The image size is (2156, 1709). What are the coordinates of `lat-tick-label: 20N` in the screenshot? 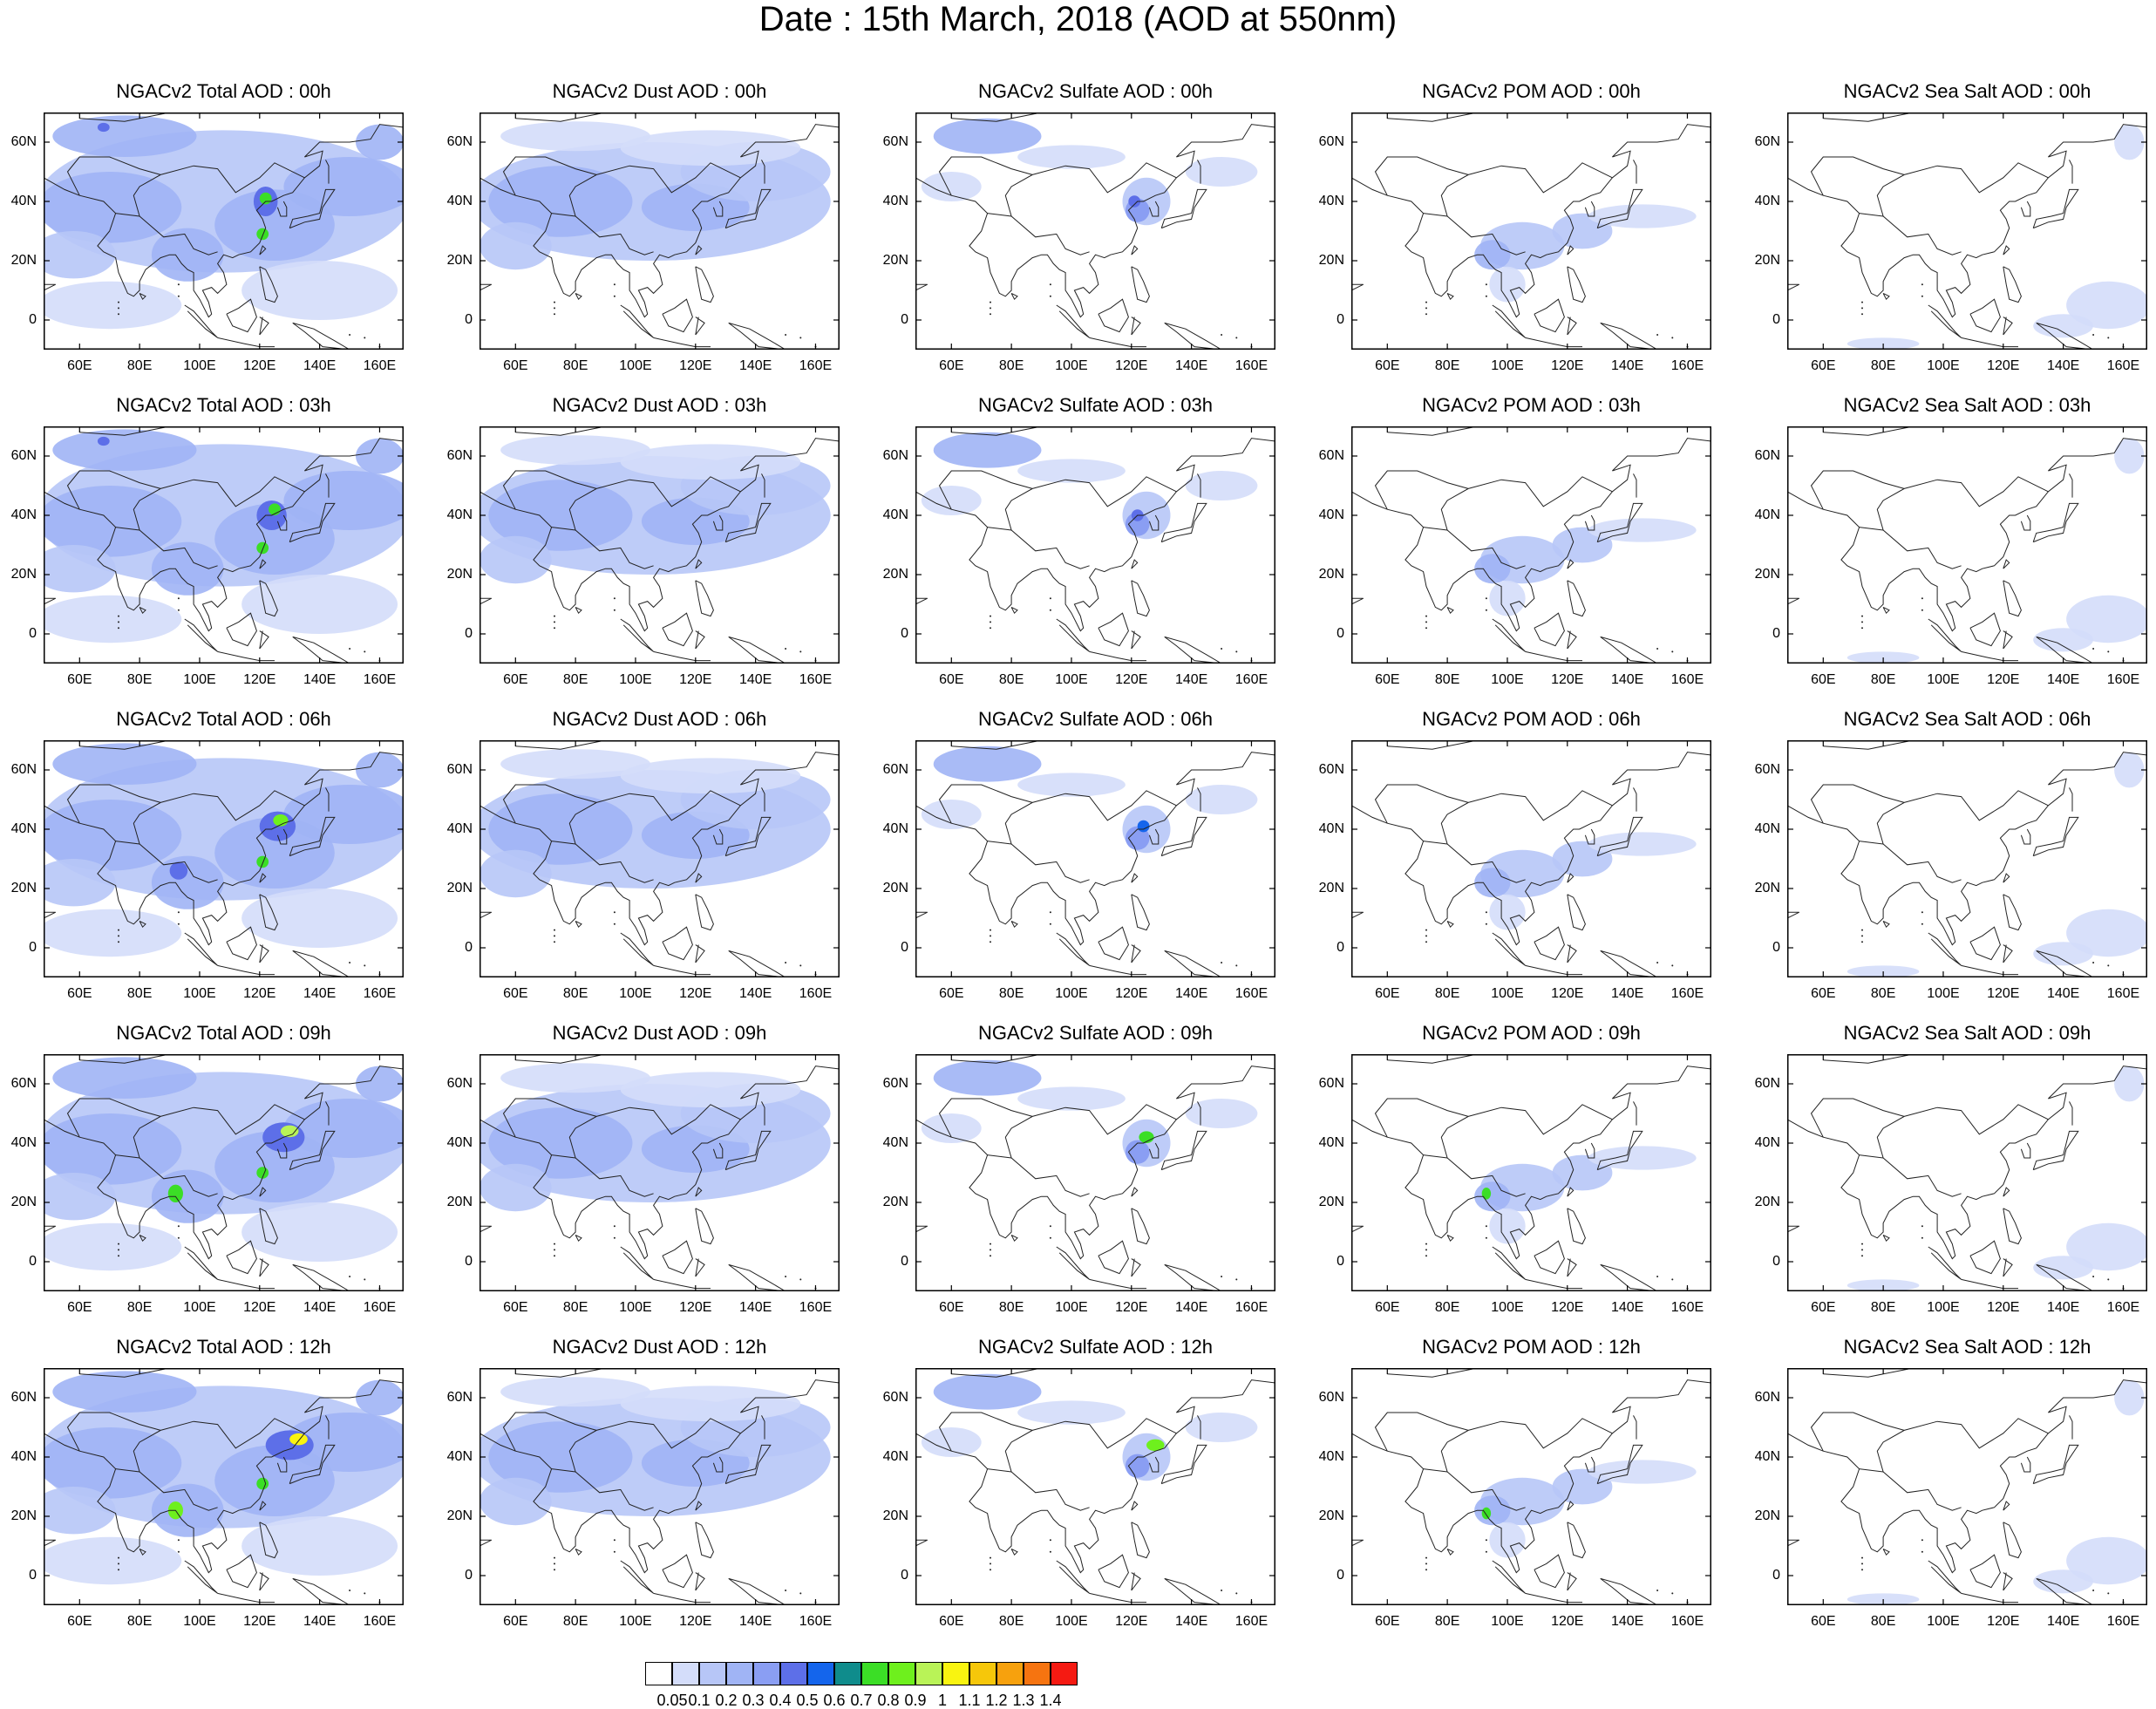 It's located at (1767, 1202).